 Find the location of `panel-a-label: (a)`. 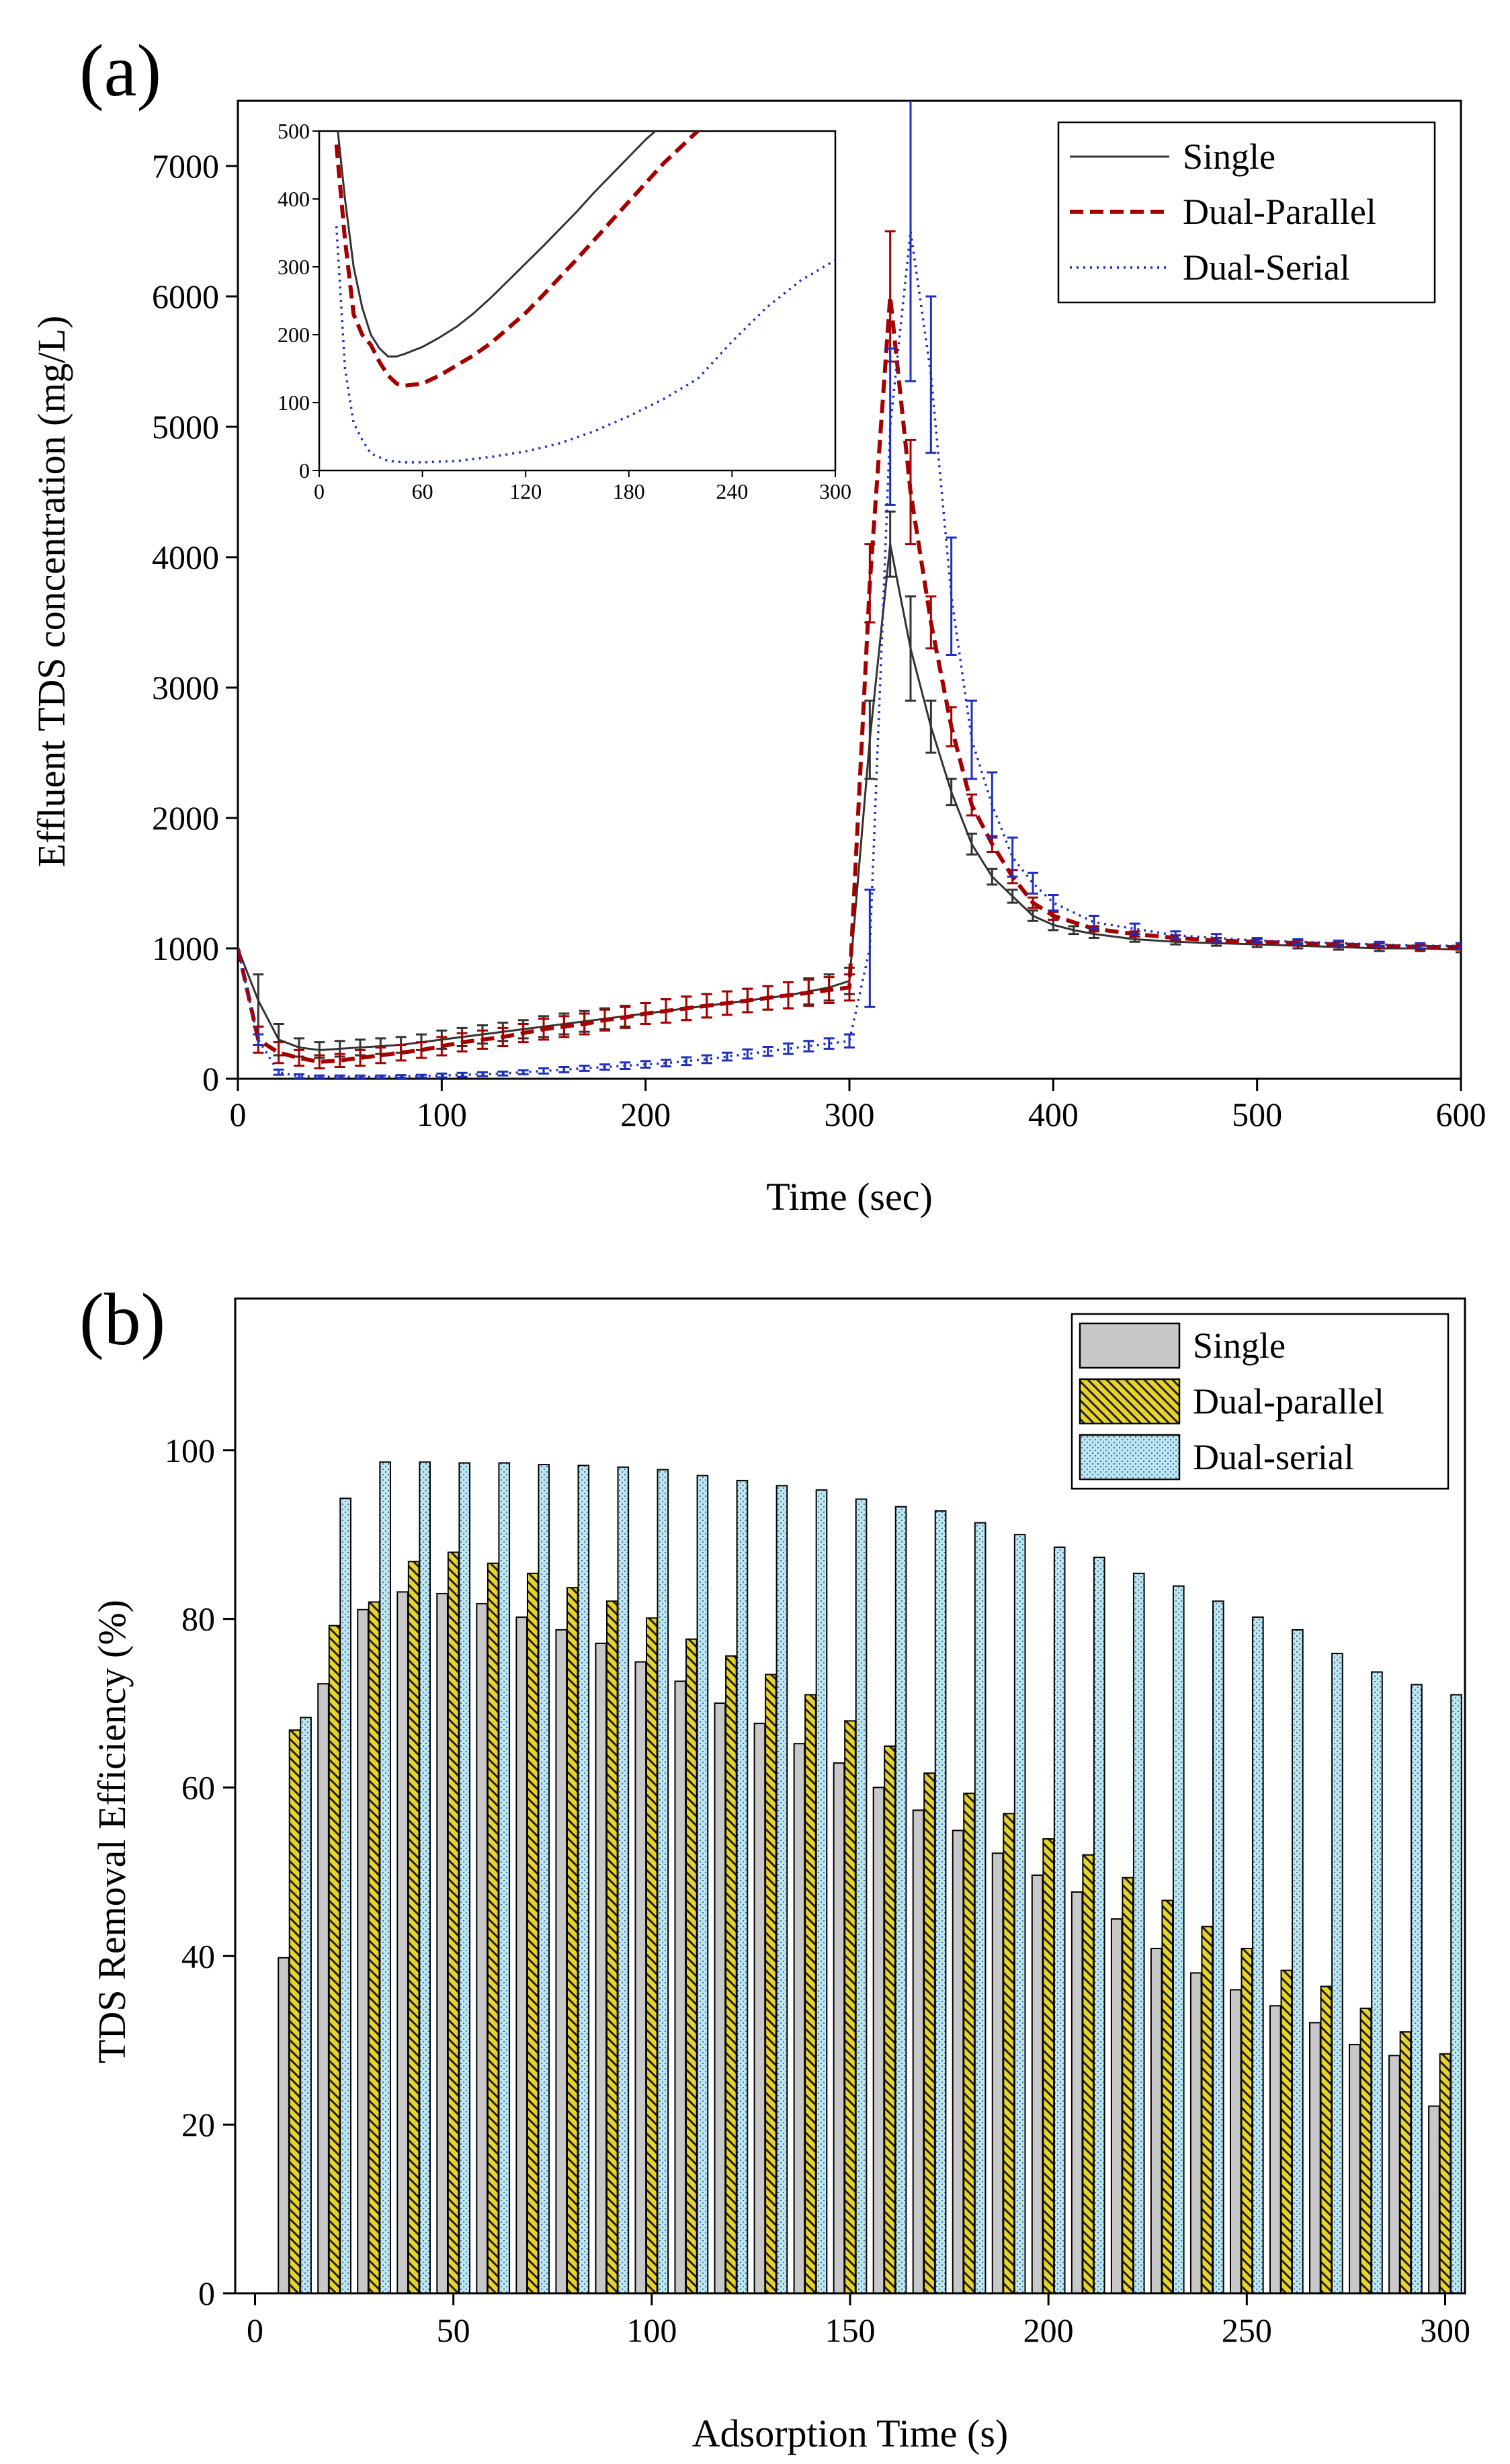

panel-a-label: (a) is located at coordinates (120, 71).